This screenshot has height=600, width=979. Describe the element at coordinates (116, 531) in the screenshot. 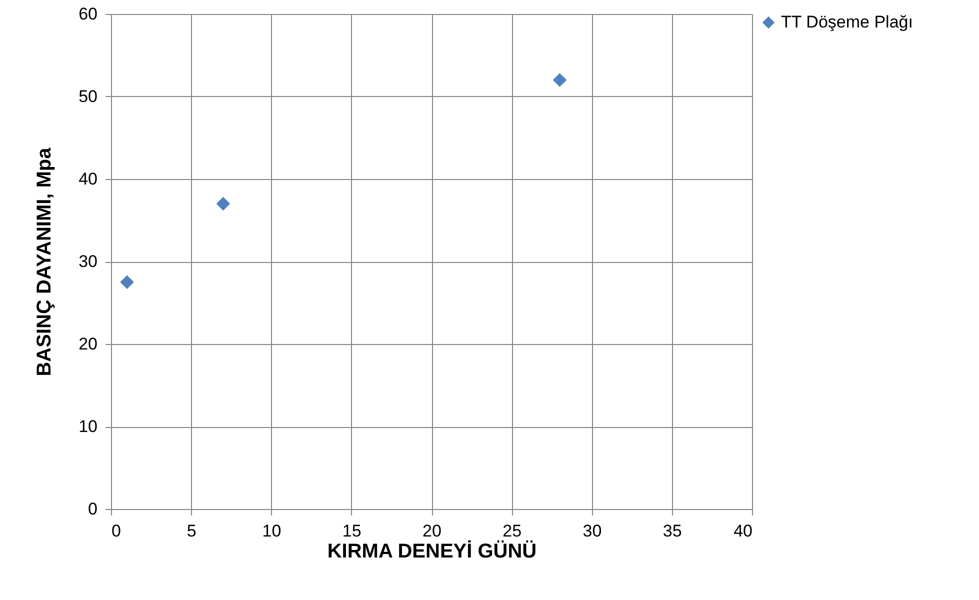

I see `x-tick-label: 0` at that location.